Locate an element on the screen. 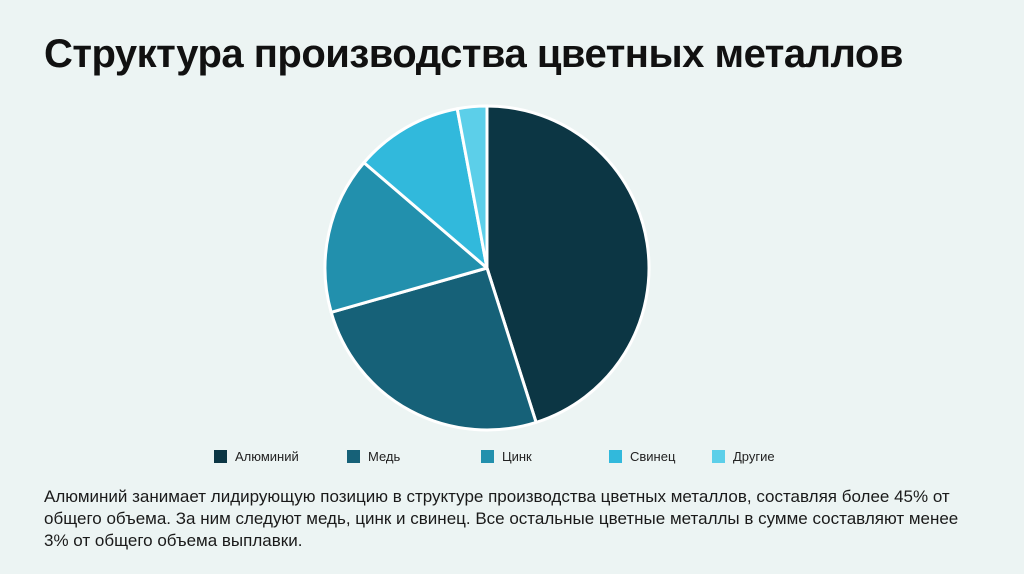 This screenshot has height=574, width=1024. legend-item-3: Свинец is located at coordinates (642, 456).